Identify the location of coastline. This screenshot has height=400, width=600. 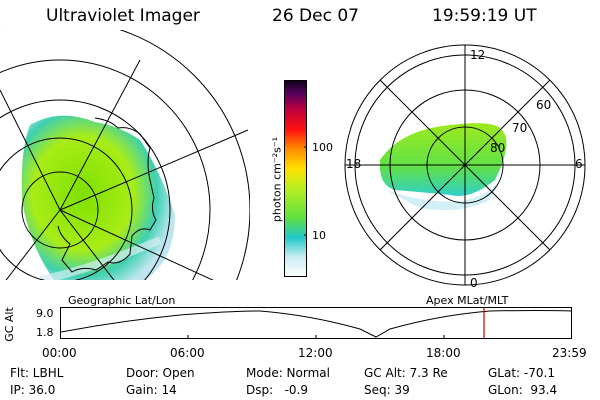
(107, 195).